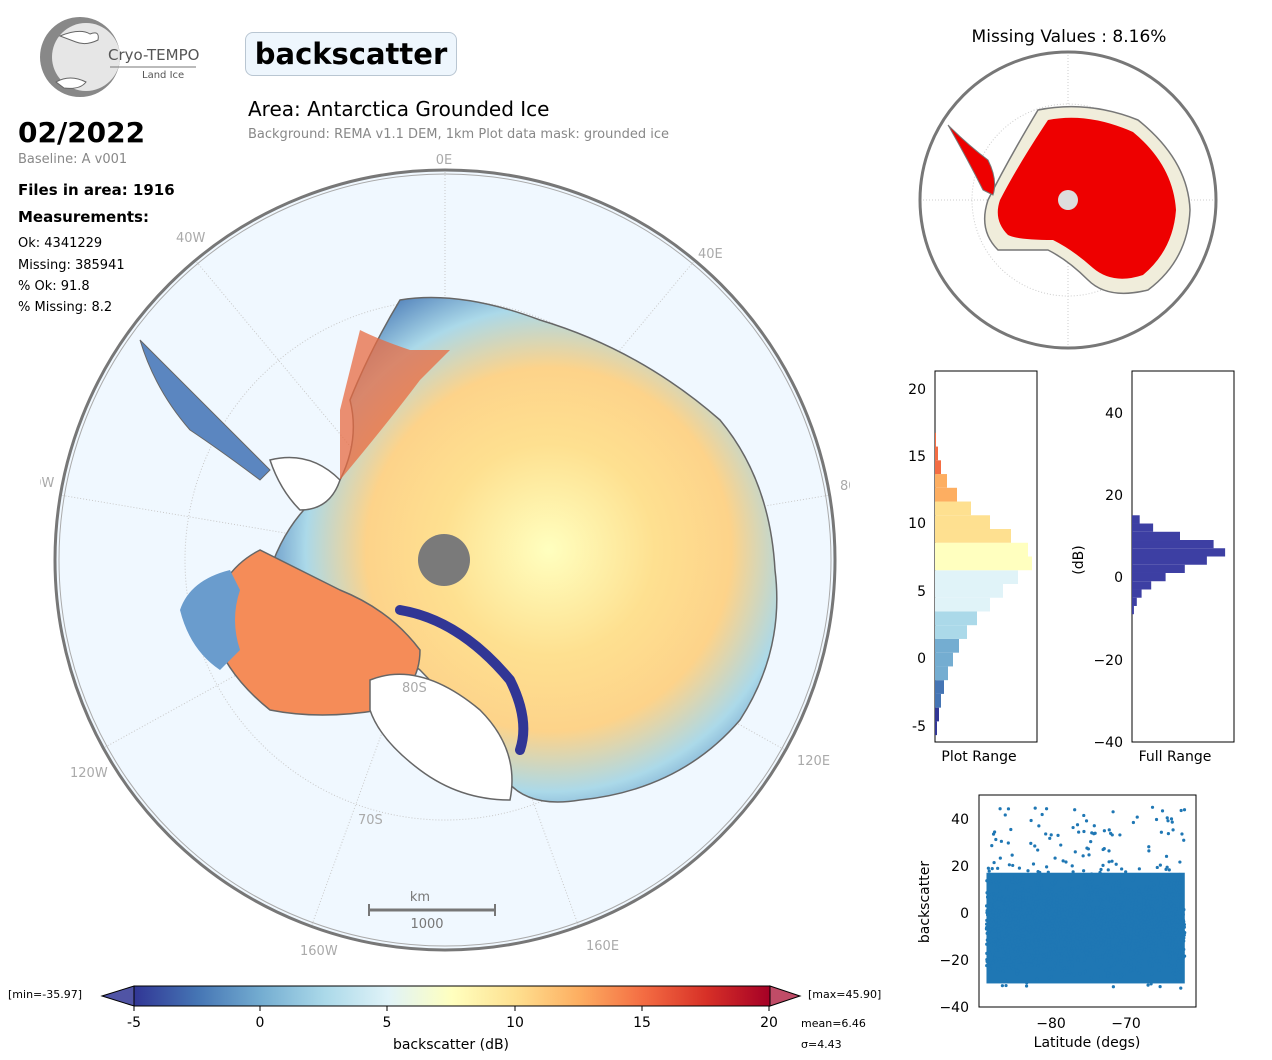 The width and height of the screenshot is (1272, 1060). Describe the element at coordinates (1175, 757) in the screenshot. I see `full-range-xlabel: Full Range` at that location.